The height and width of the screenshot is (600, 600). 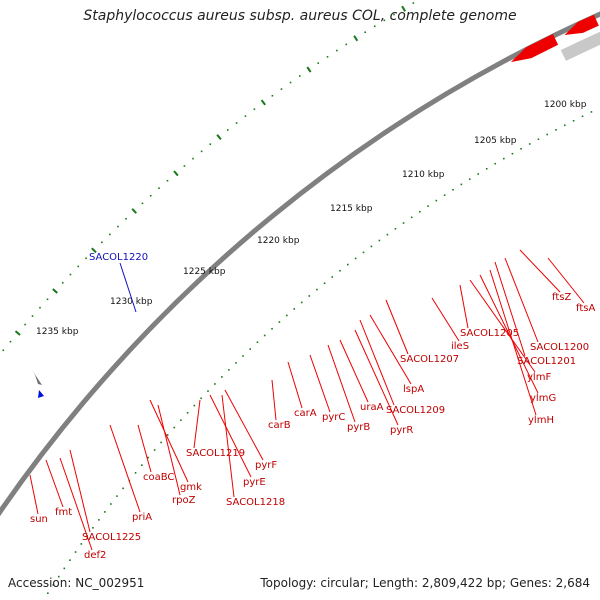 I want to click on gene-label: coaBC, so click(x=158, y=477).